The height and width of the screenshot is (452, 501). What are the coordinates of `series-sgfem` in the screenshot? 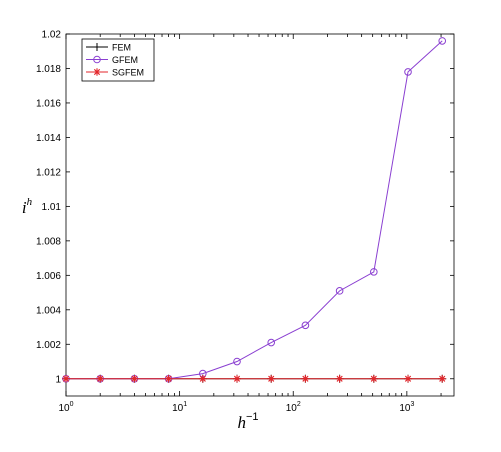 It's located at (254, 378).